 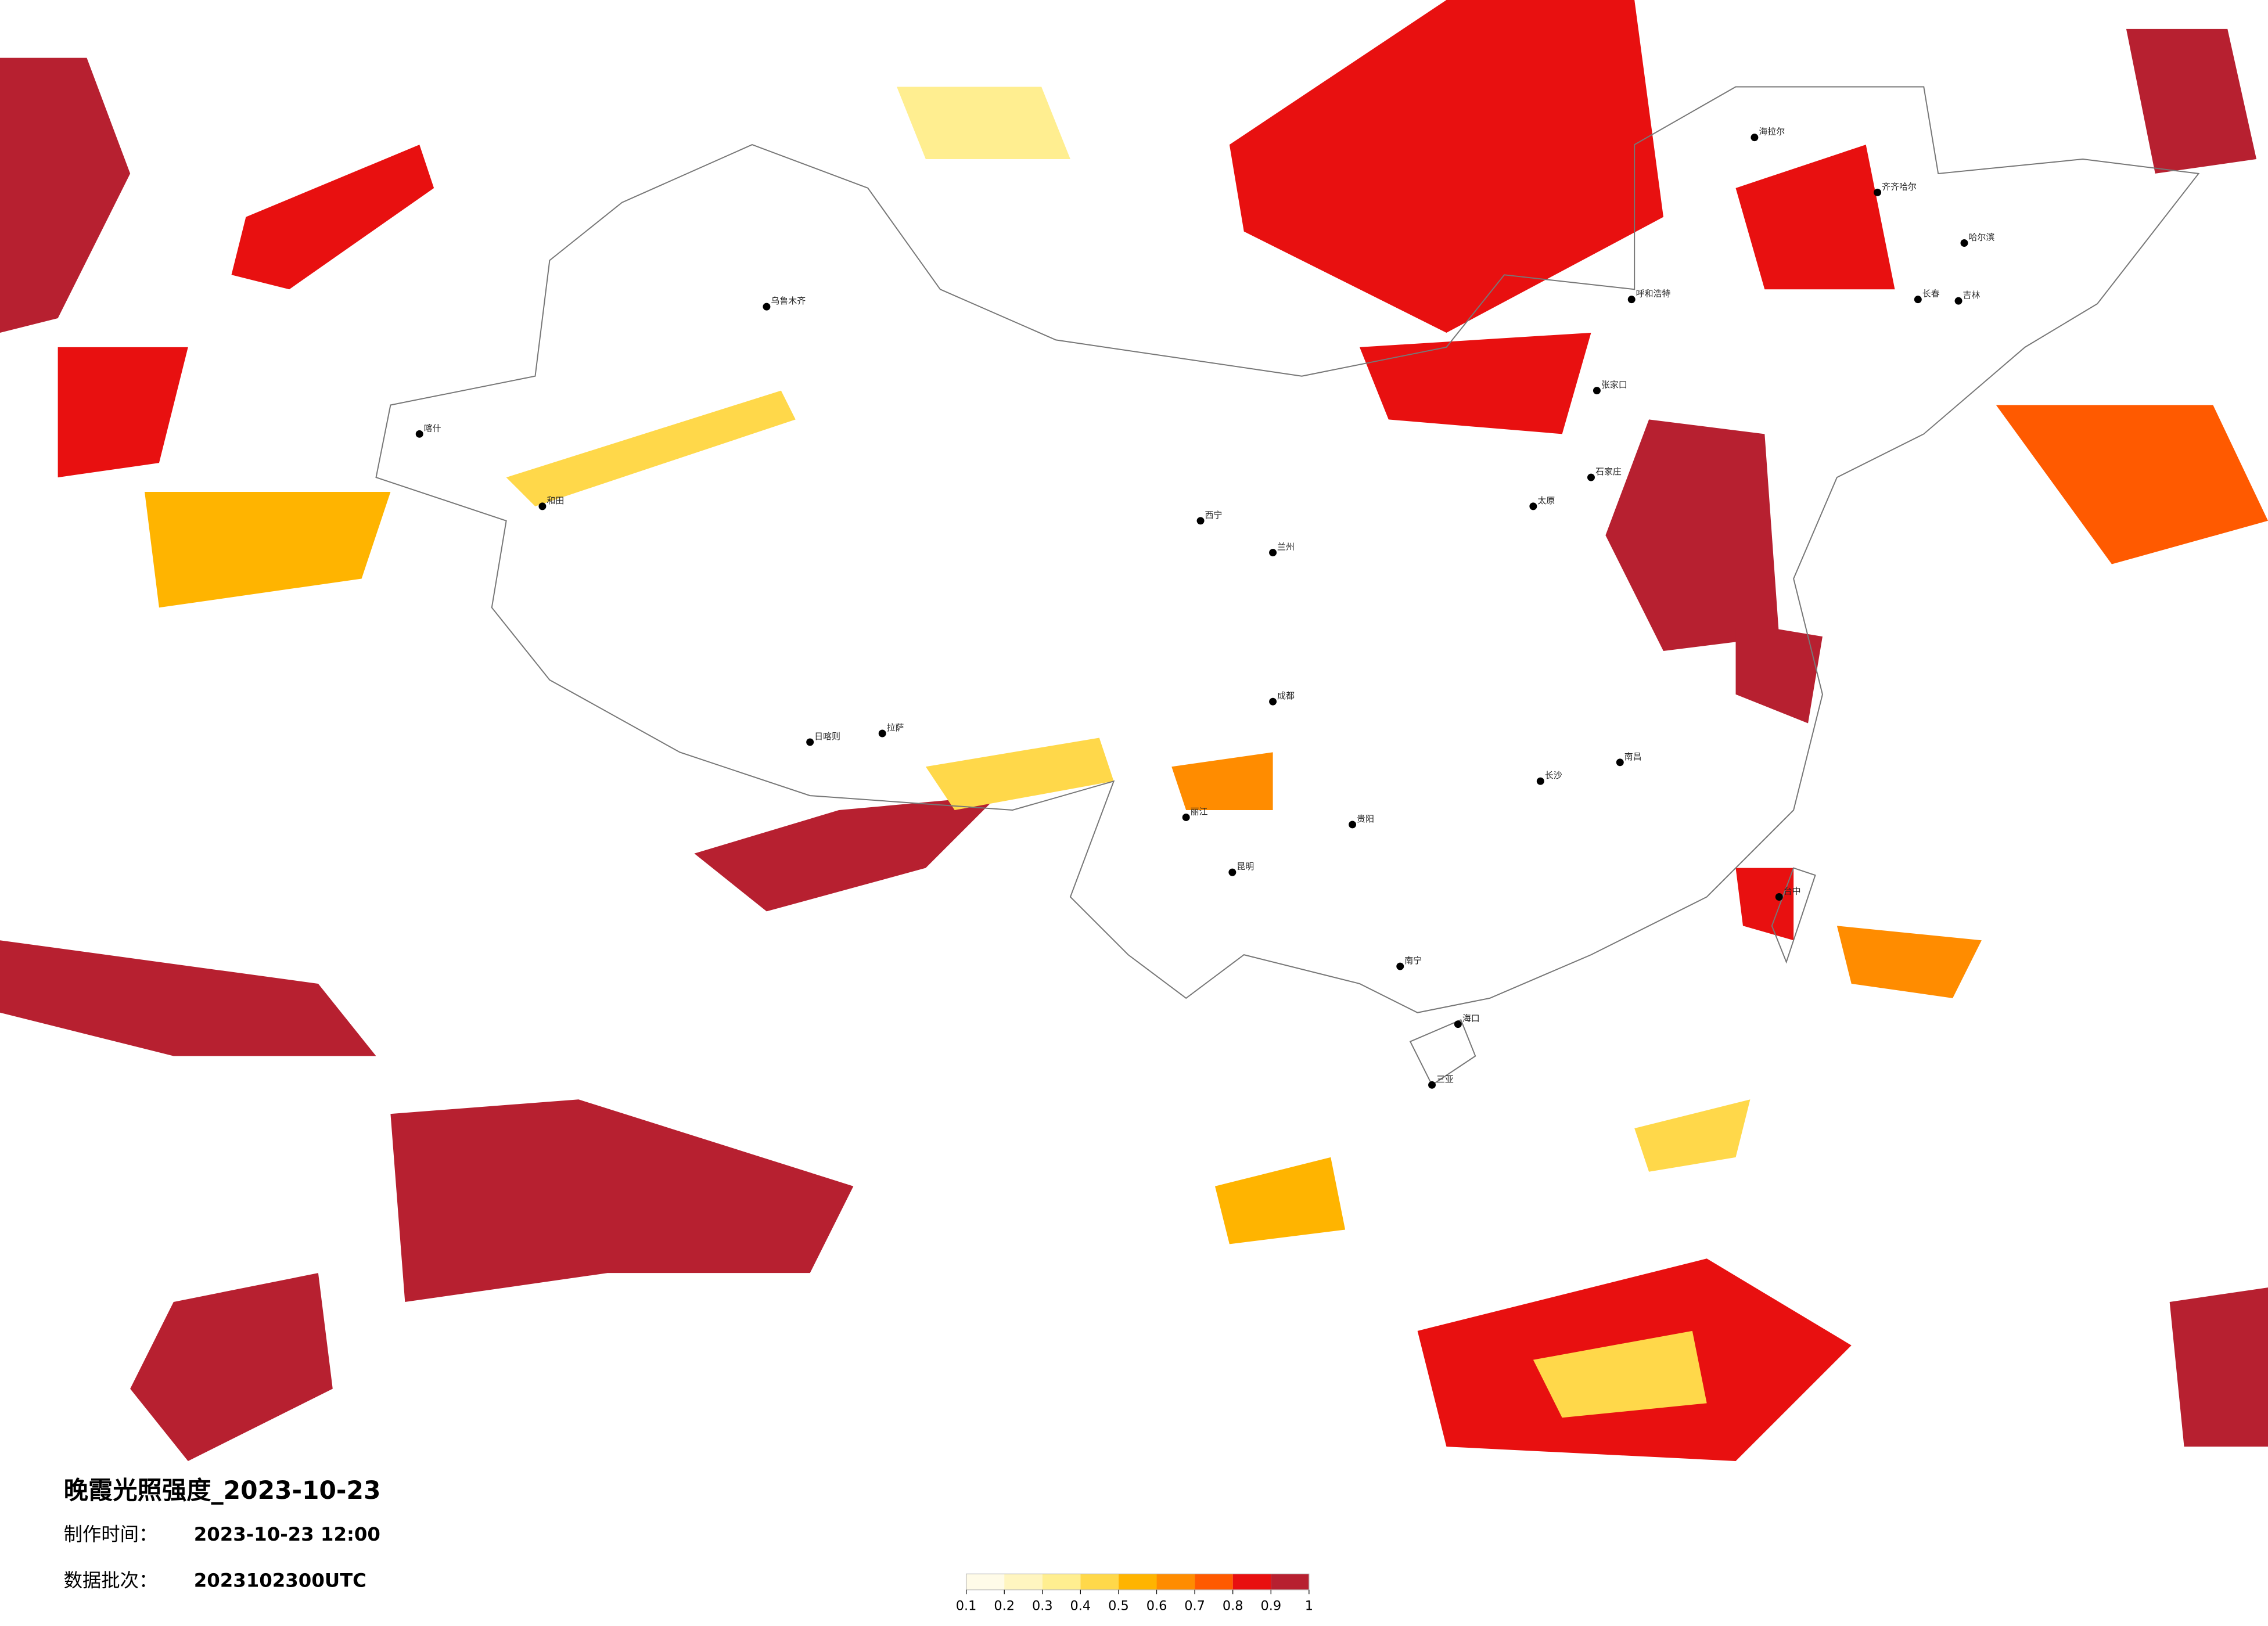 I want to click on city-label: 喀什, so click(x=432, y=428).